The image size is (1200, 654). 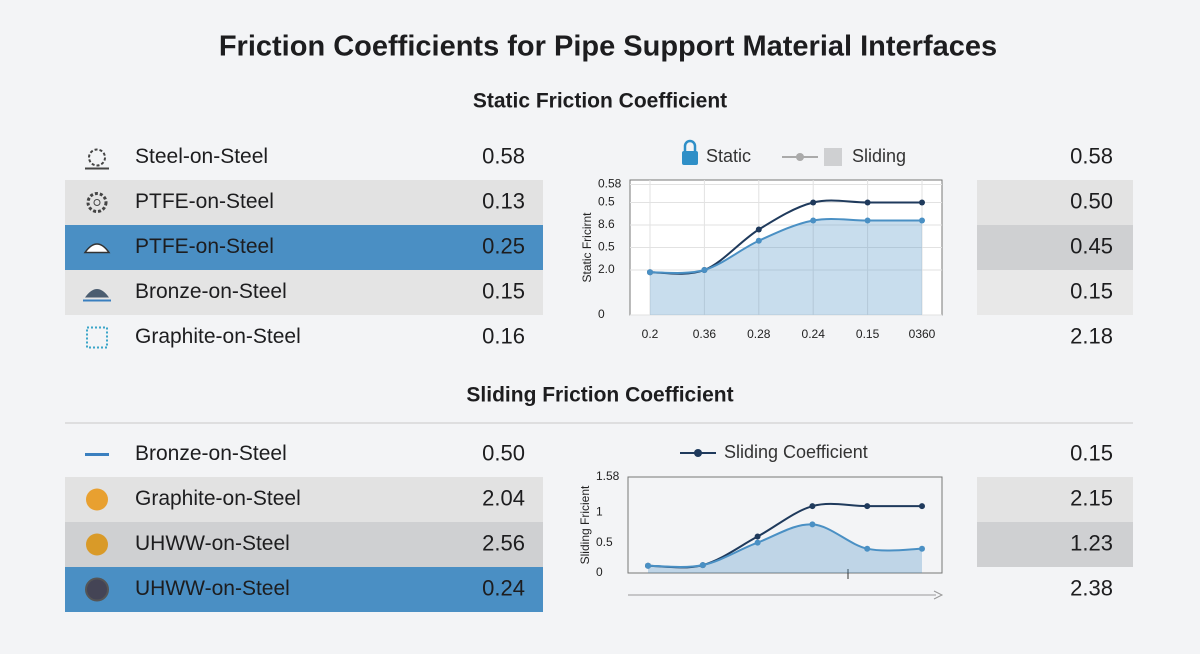 I want to click on row-value: 0.24, so click(x=503, y=587).